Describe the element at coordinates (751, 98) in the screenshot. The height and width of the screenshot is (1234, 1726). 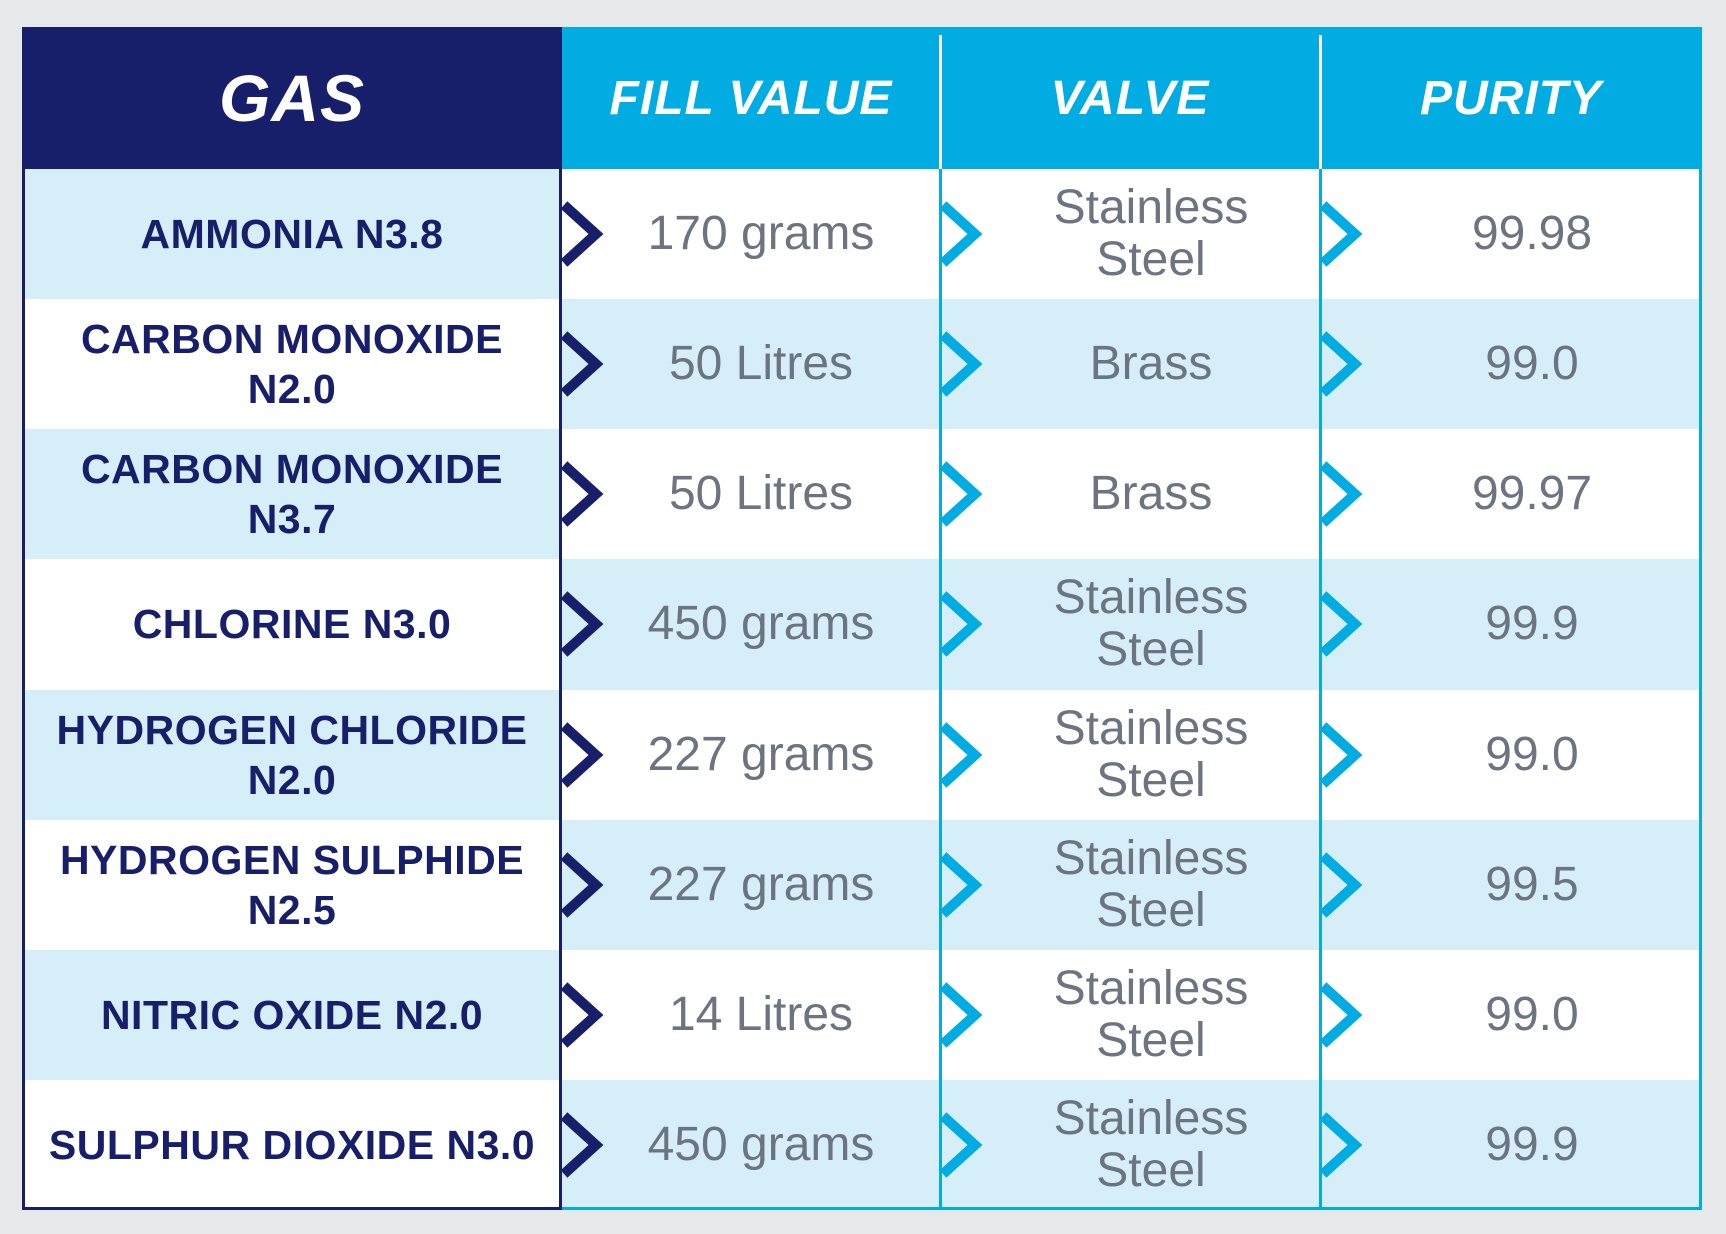
I see `header-fill-value: FILL VALUE` at that location.